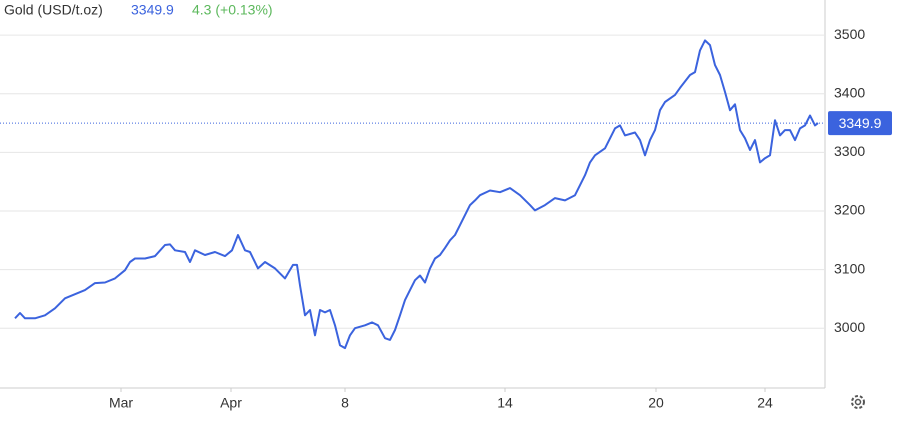 This screenshot has width=900, height=424. Describe the element at coordinates (858, 402) in the screenshot. I see `settings-icon` at that location.